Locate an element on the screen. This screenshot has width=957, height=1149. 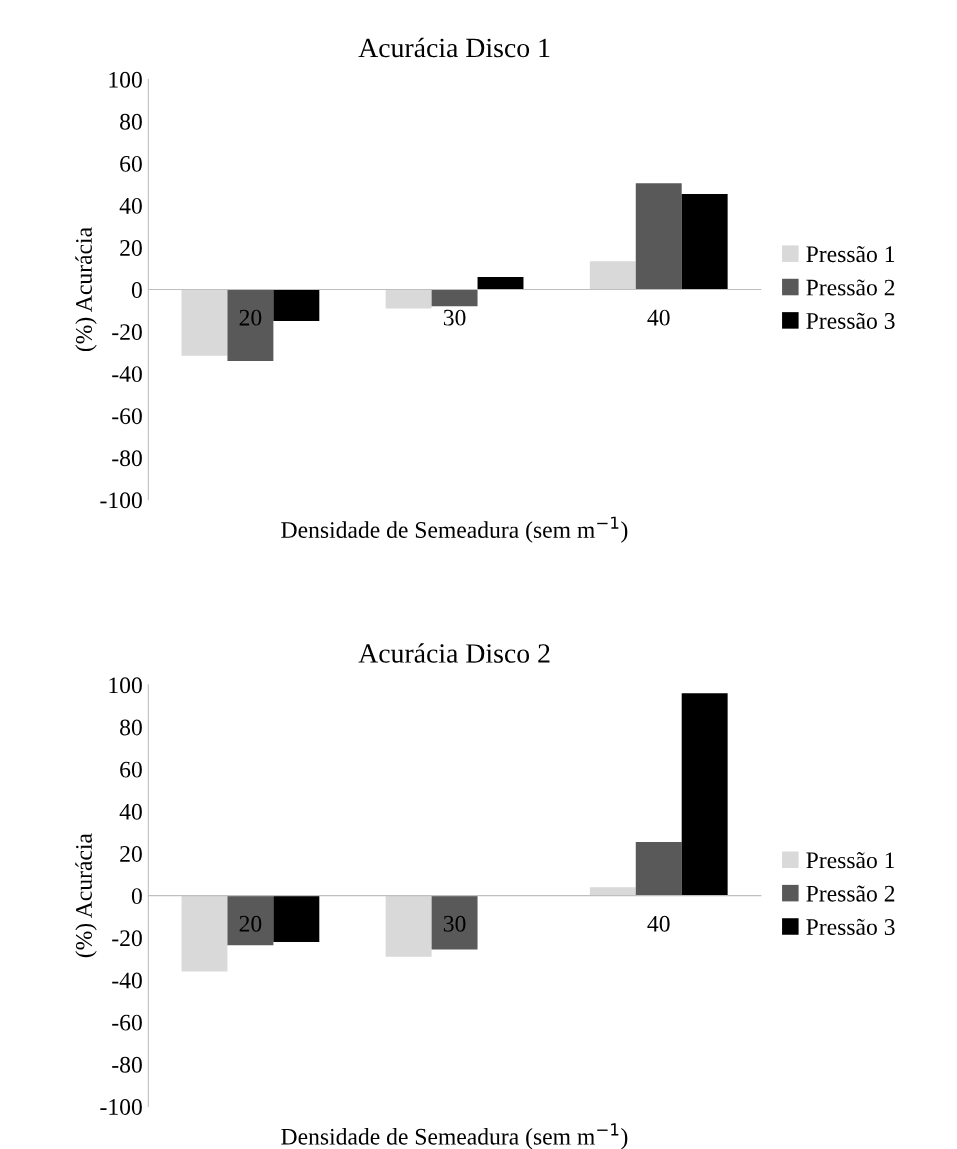
chart-title: Acurácia Disco 2 is located at coordinates (454, 653).